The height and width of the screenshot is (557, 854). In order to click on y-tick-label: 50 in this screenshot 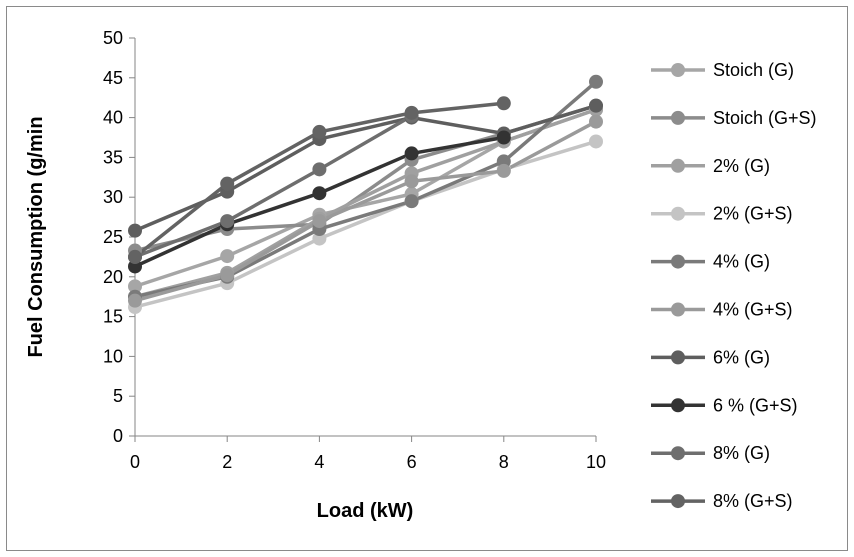, I will do `click(113, 38)`.